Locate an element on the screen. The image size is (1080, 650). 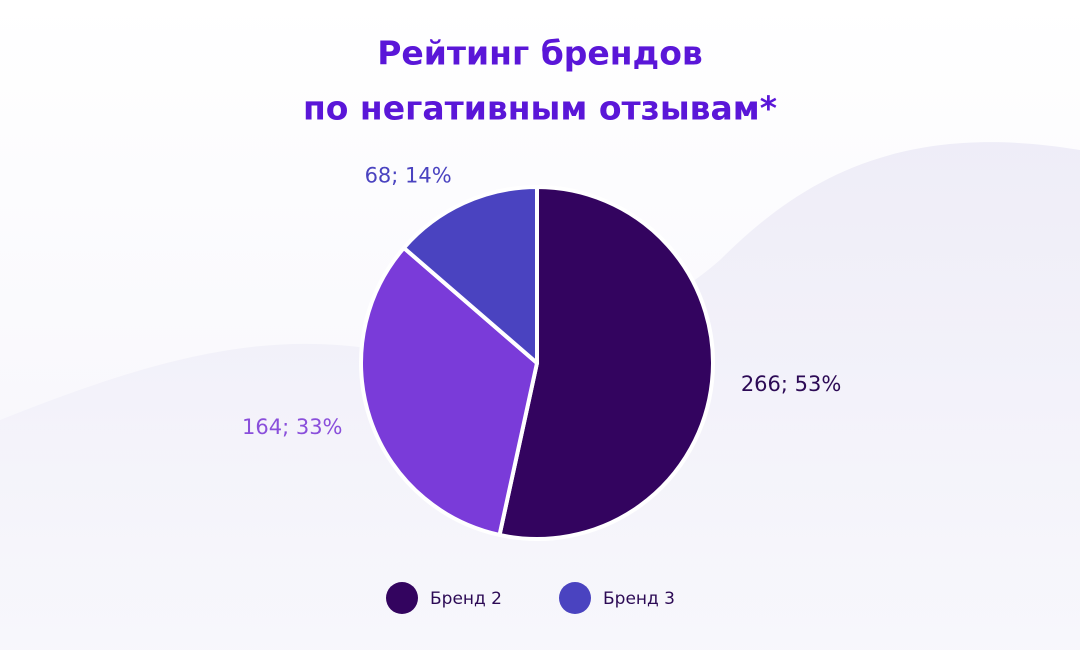
value-label: 164; 33% is located at coordinates (292, 427).